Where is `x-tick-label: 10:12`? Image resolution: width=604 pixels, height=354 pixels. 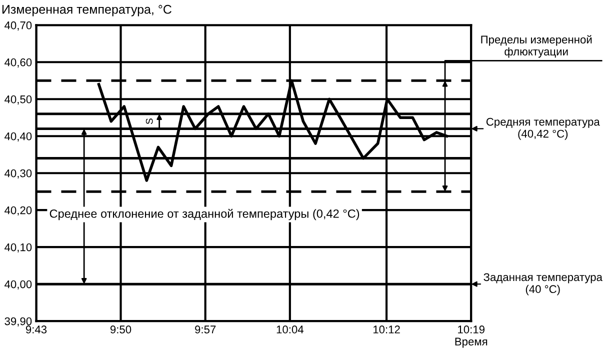
x-tick-label: 10:12 is located at coordinates (386, 330).